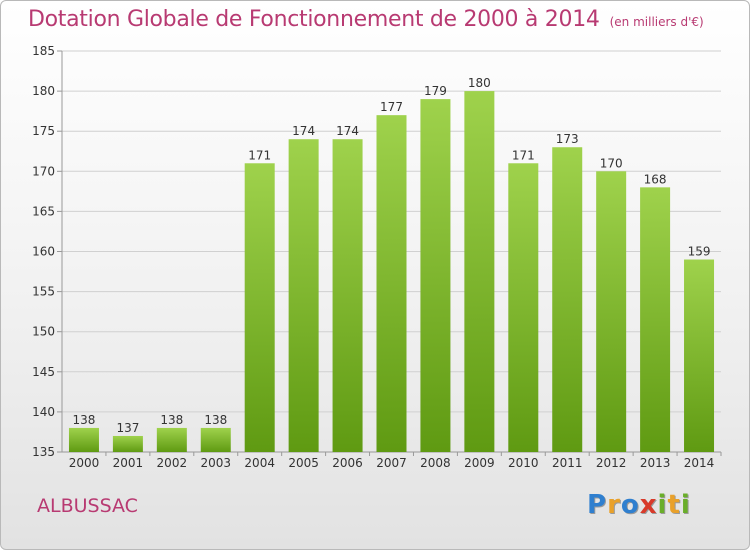 This screenshot has width=750, height=550. I want to click on logo-letter: x, so click(648, 505).